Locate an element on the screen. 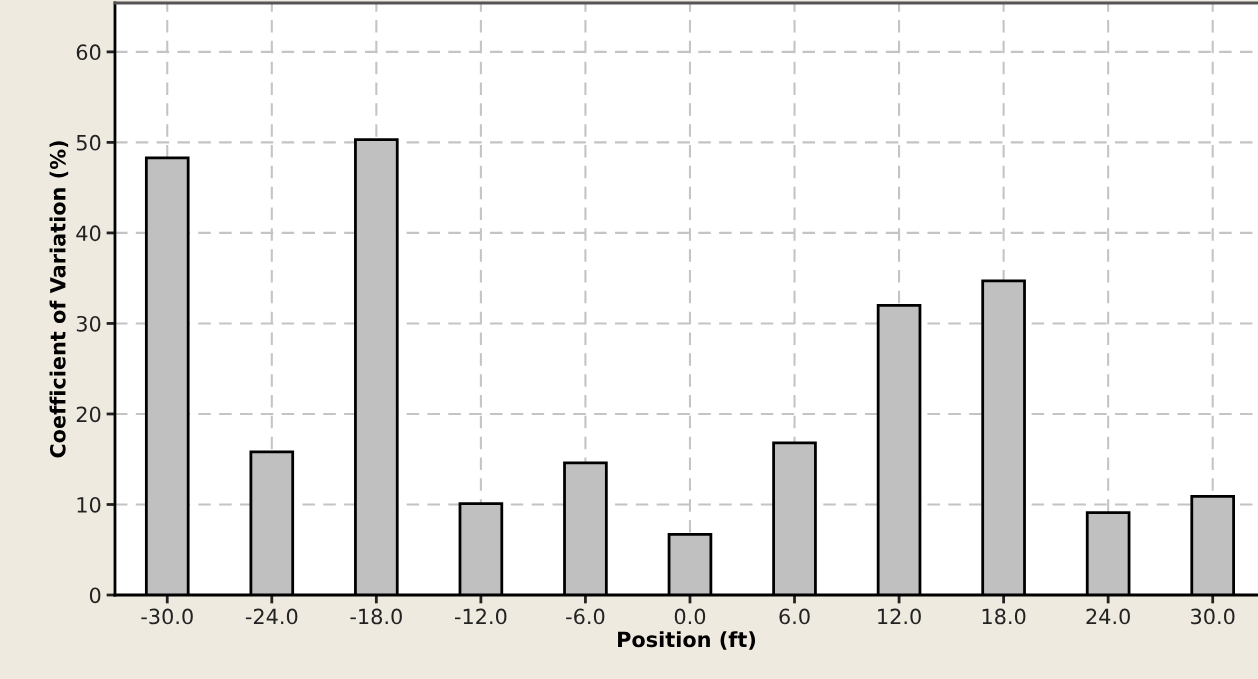  x-tick-label: 30.0 is located at coordinates (1213, 616).